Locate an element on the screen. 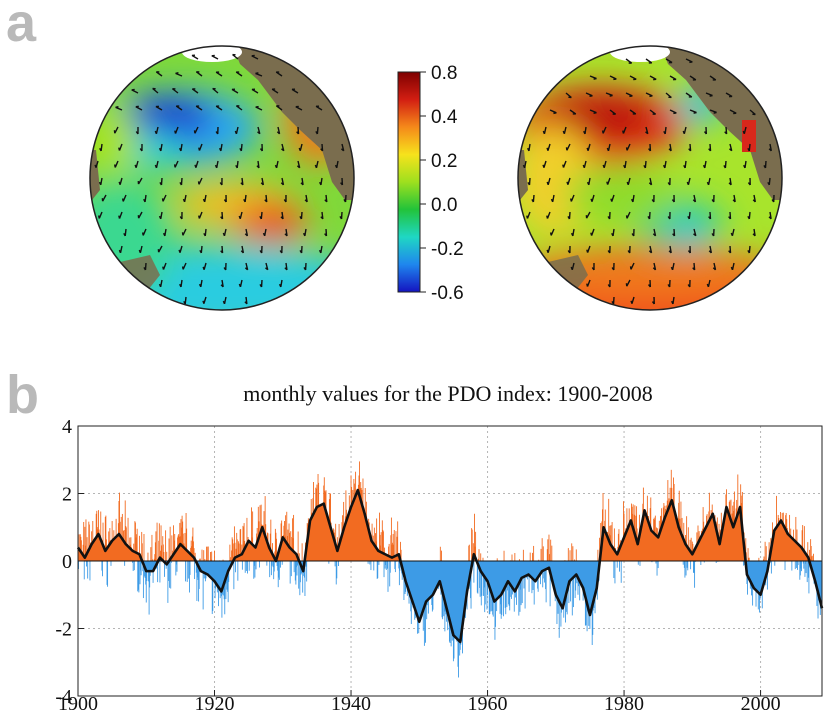 This screenshot has height=711, width=825. colorbar: 0.8 0.4 0.2 0.0 -0.2 -0.6 is located at coordinates (430, 183).